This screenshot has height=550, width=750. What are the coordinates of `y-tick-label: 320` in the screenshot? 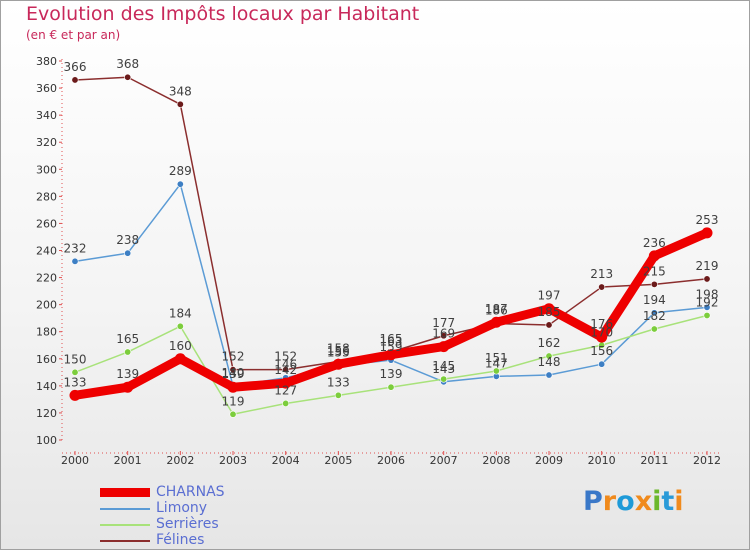 It's located at (46, 142).